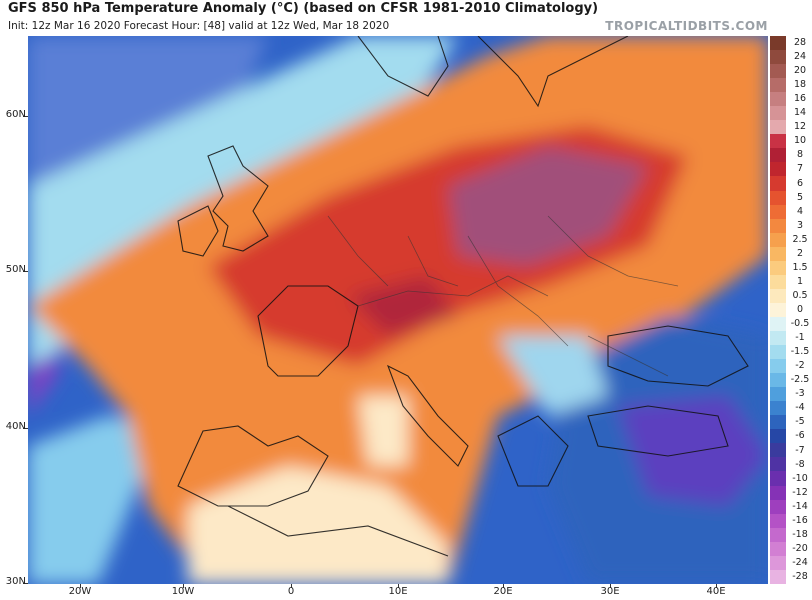  I want to click on colorbar-label: -2, so click(800, 366).